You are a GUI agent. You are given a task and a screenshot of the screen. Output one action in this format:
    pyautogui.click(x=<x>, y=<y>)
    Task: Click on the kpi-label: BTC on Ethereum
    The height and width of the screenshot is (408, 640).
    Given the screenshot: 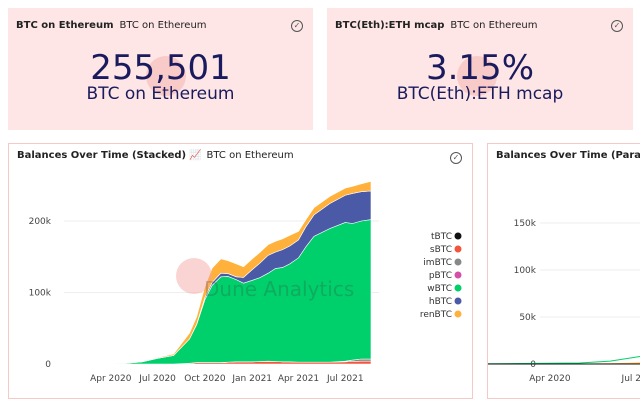 What is the action you would take?
    pyautogui.click(x=160, y=94)
    